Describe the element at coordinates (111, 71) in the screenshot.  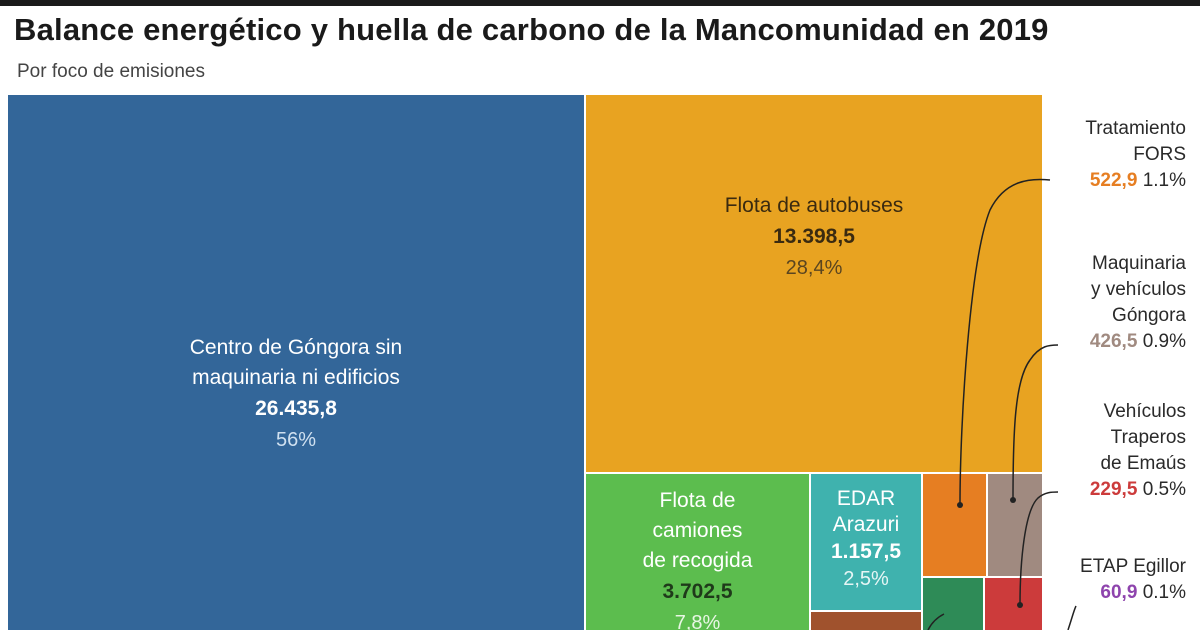
I see `chart-subtitle: Por foco de emisiones` at that location.